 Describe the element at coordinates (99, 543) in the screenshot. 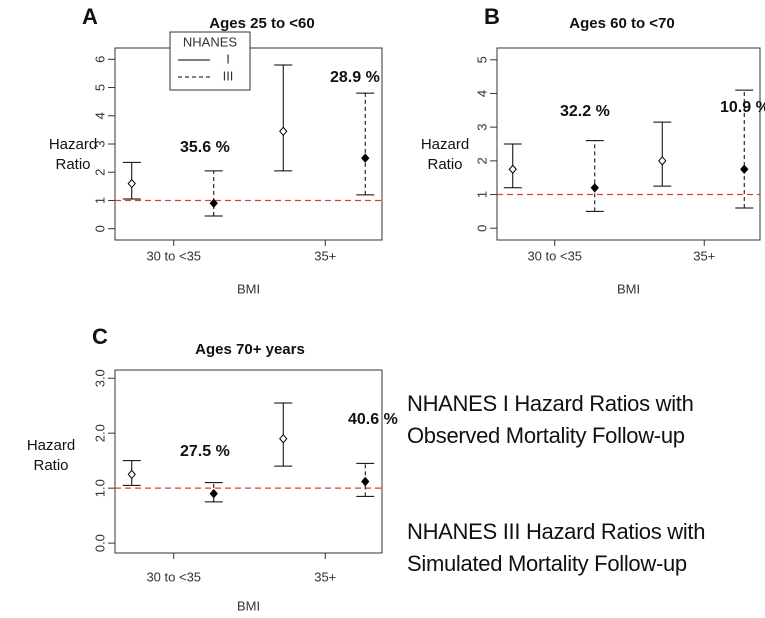

I see `y-tick-label: 0.0` at that location.